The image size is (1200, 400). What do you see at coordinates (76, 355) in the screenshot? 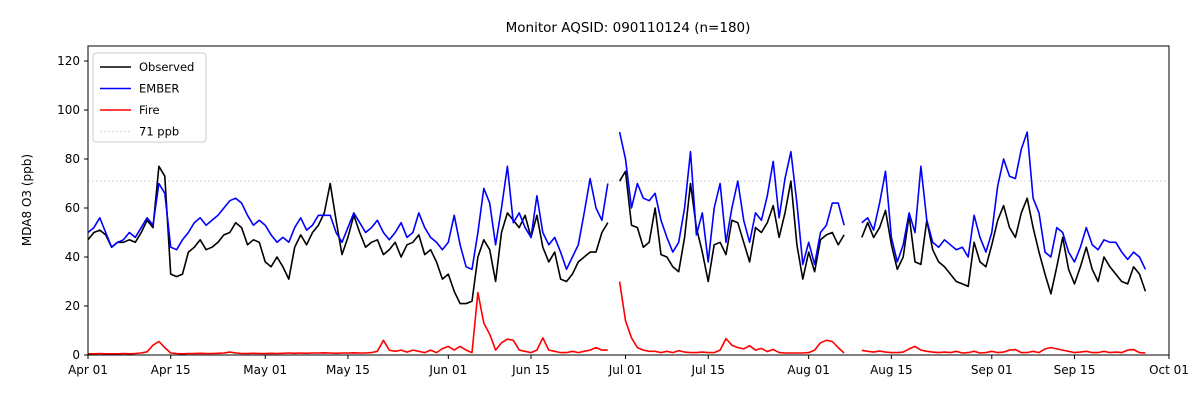
I see `y-tick-label: 0` at bounding box center [76, 355].